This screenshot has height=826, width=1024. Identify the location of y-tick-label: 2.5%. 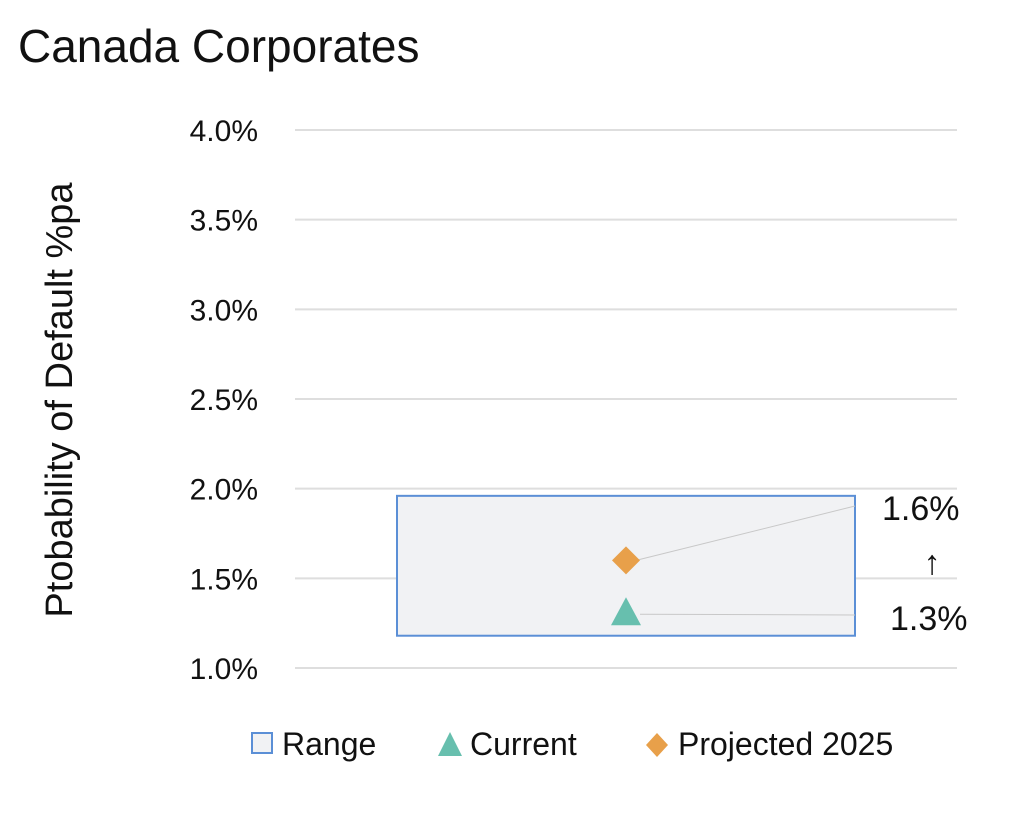
(224, 400).